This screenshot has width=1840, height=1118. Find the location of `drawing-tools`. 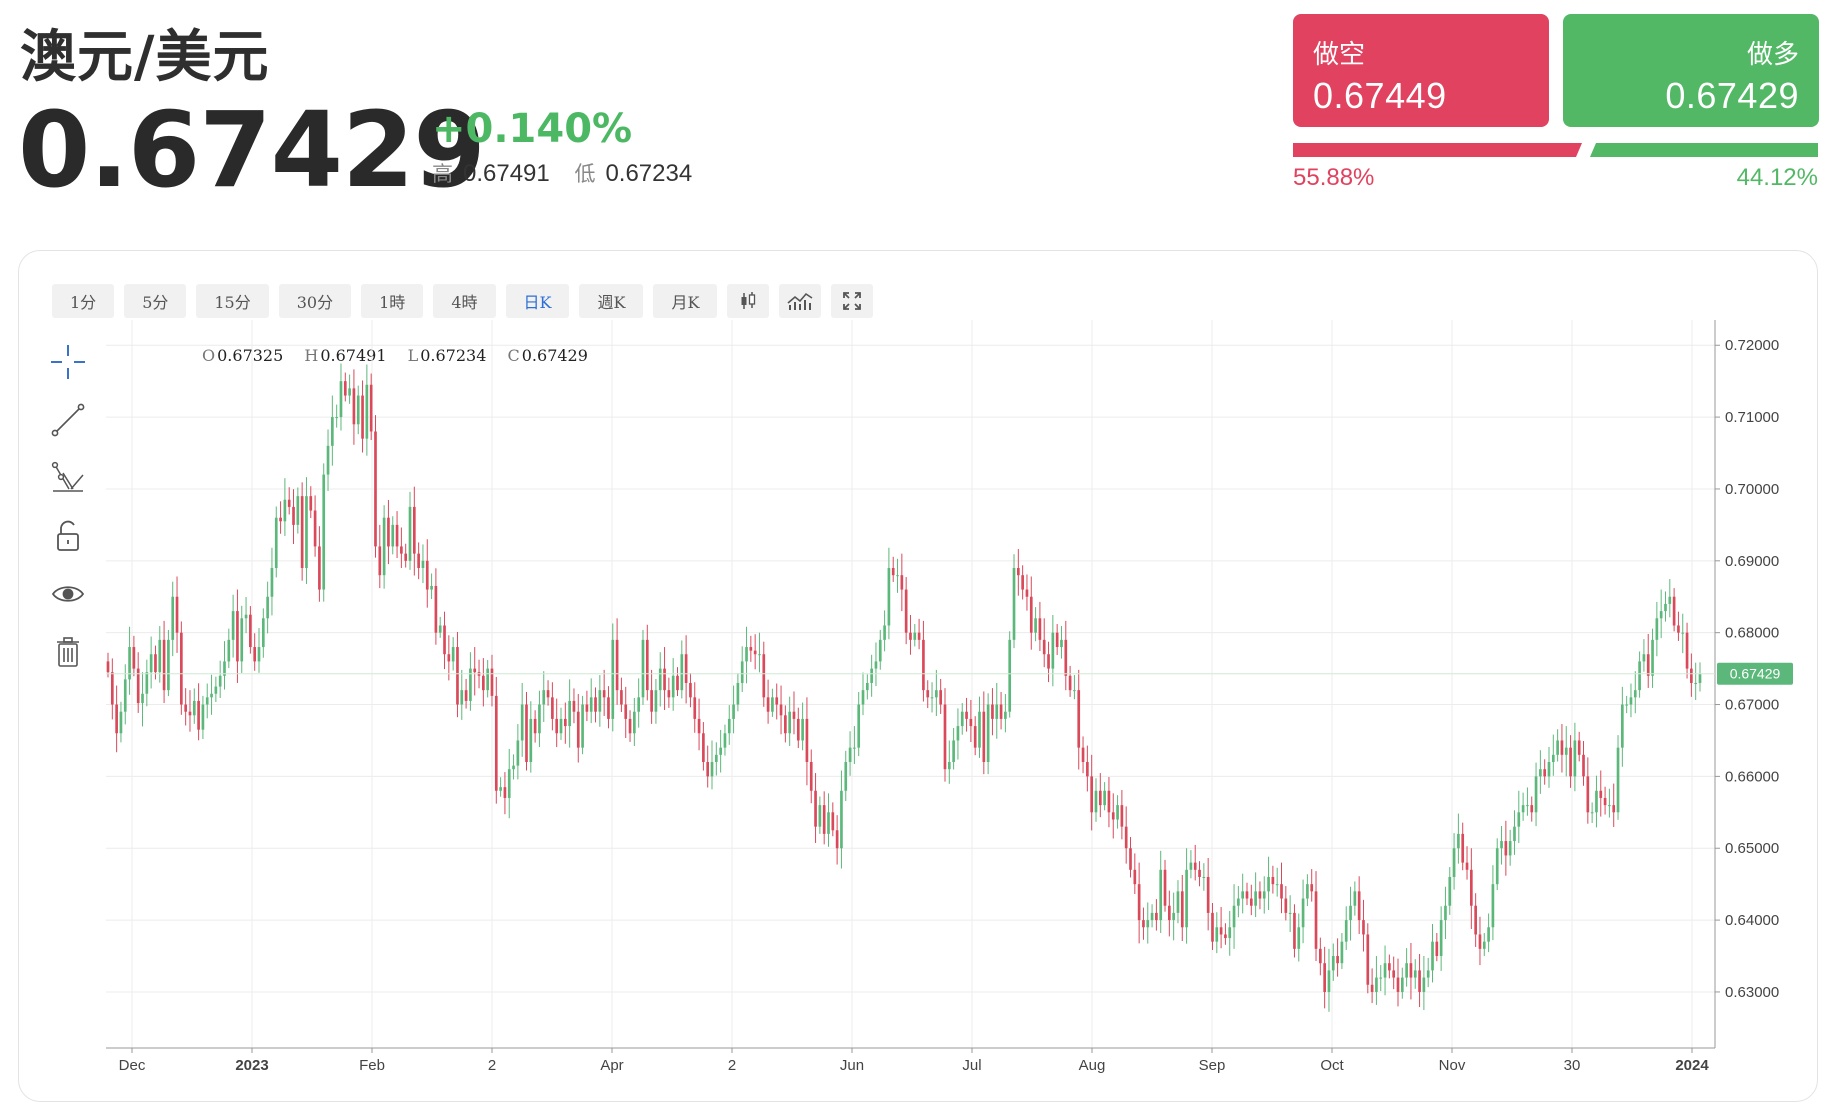

drawing-tools is located at coordinates (68, 514).